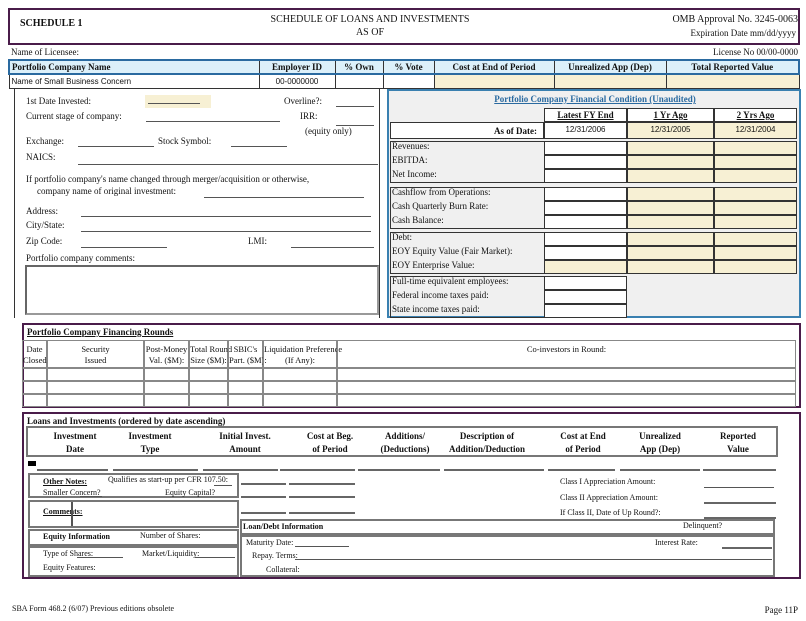 The image size is (806, 621). Describe the element at coordinates (100, 557) in the screenshot. I see `type-shares-field` at that location.